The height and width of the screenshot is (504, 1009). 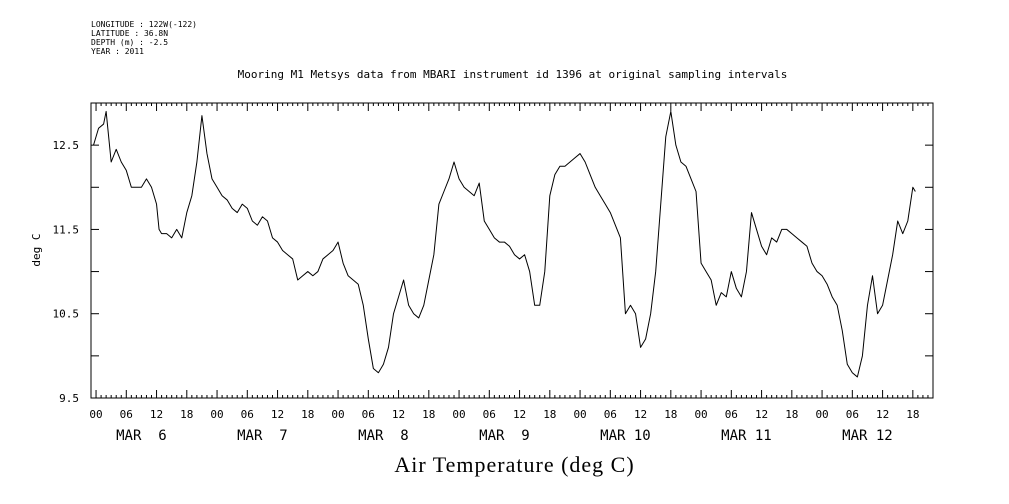 I want to click on depth-label: DEPTH (m) : -2.5, so click(x=130, y=42).